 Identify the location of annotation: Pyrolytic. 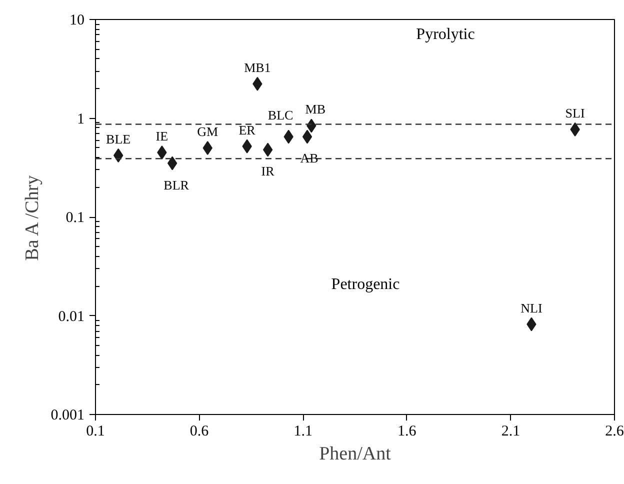
(445, 34).